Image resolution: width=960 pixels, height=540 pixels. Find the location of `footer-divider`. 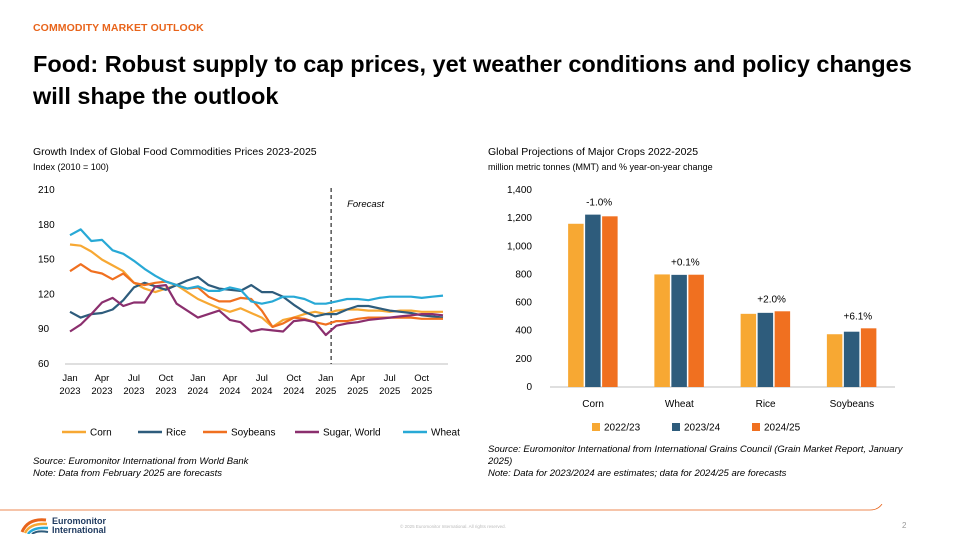

footer-divider is located at coordinates (441, 507).